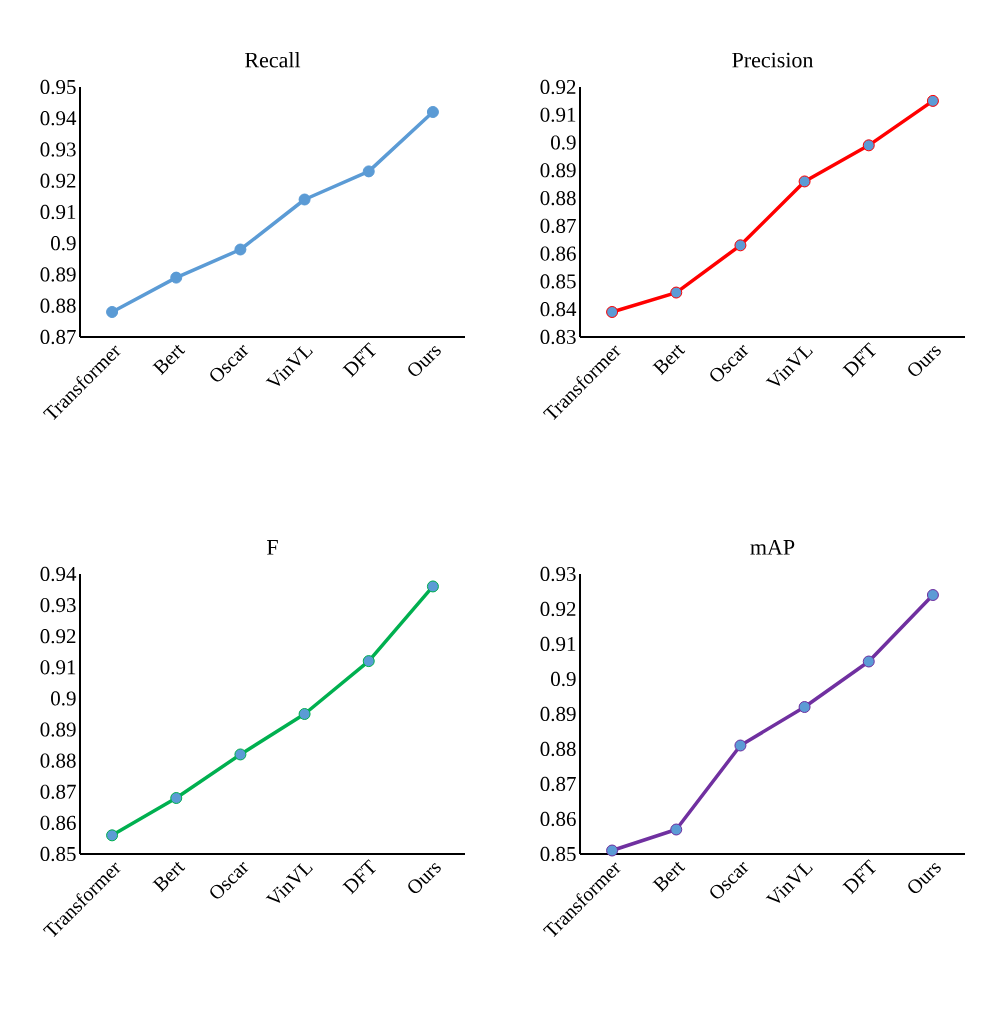 The width and height of the screenshot is (1008, 1023). What do you see at coordinates (772, 547) in the screenshot?
I see `chart-title: mAP` at bounding box center [772, 547].